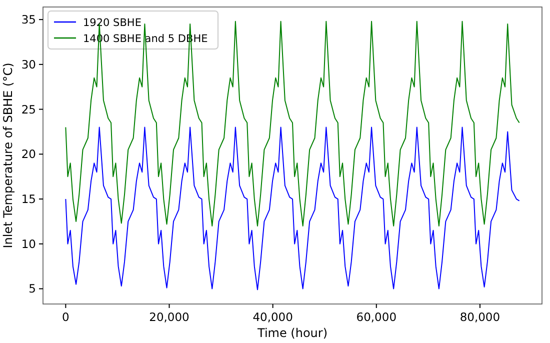 The width and height of the screenshot is (550, 343). I want to click on y-tick-label: 10, so click(28, 243).